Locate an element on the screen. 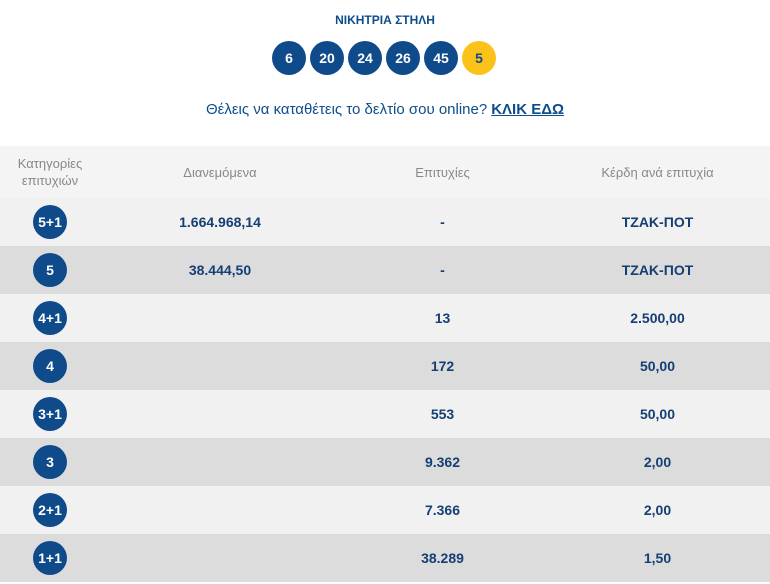  category-cell: 5+1 is located at coordinates (50, 222).